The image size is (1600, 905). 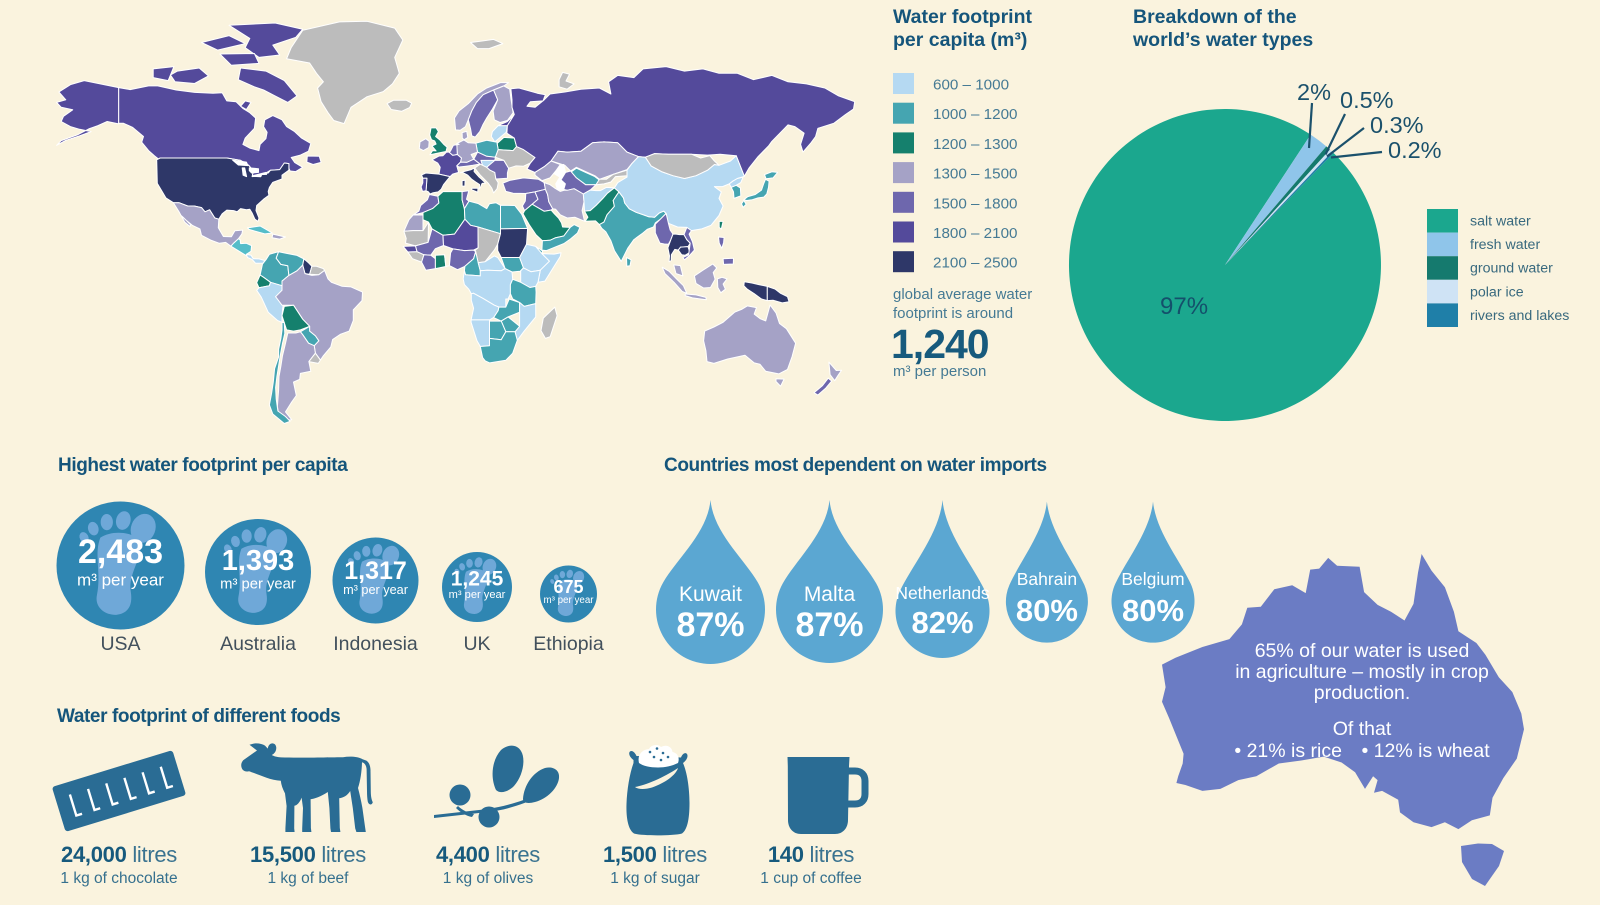 I want to click on svg-text: 15,500 litres, so click(x=308, y=854).